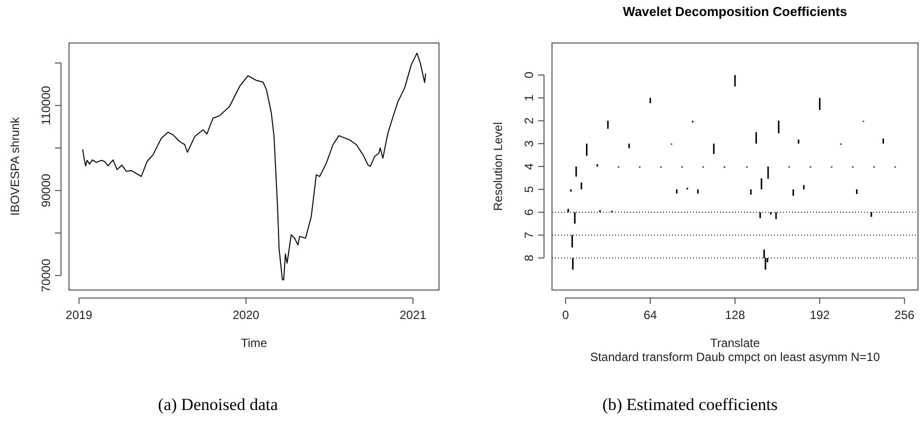 The width and height of the screenshot is (920, 428). What do you see at coordinates (529, 120) in the screenshot?
I see `y-tick-label: 2` at bounding box center [529, 120].